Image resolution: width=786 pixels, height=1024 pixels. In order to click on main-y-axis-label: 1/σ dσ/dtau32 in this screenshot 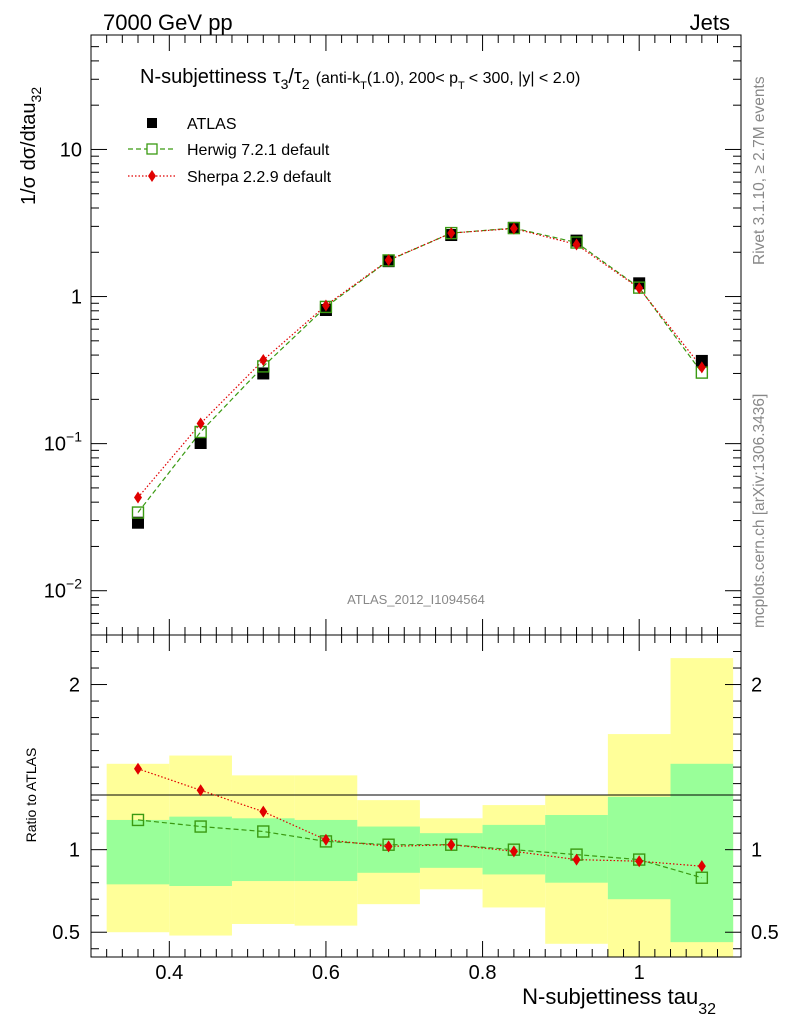, I will do `click(31, 146)`.